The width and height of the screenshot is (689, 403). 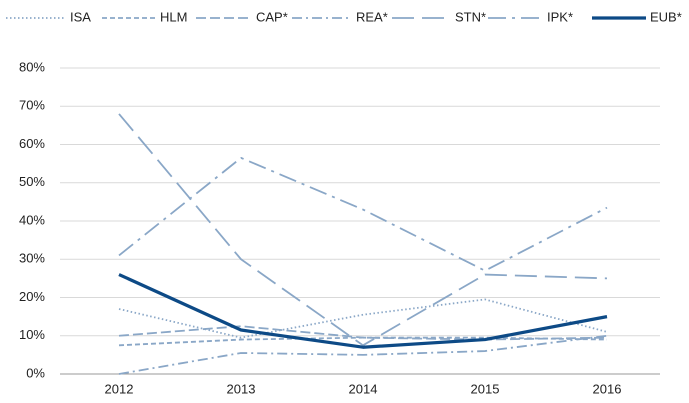 I want to click on y-tick-label: 70%, so click(x=32, y=105).